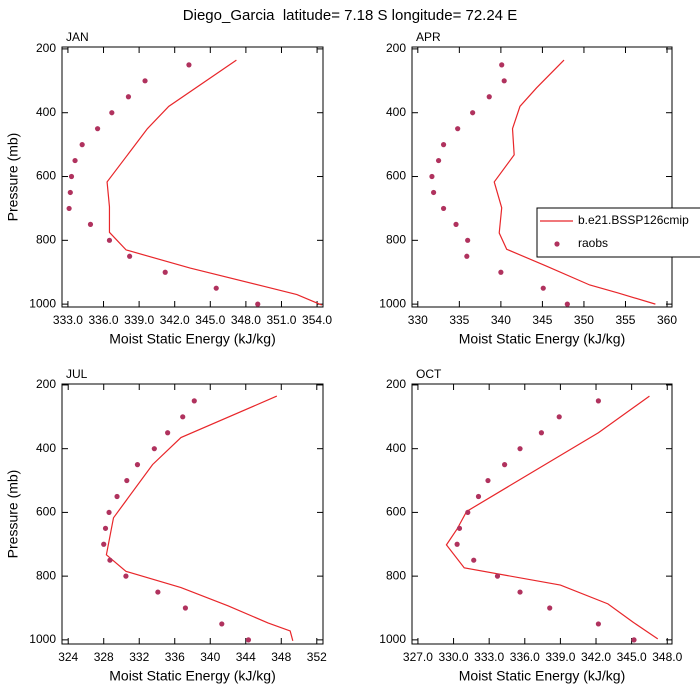  What do you see at coordinates (104, 657) in the screenshot?
I see `x-tick-label: 328` at bounding box center [104, 657].